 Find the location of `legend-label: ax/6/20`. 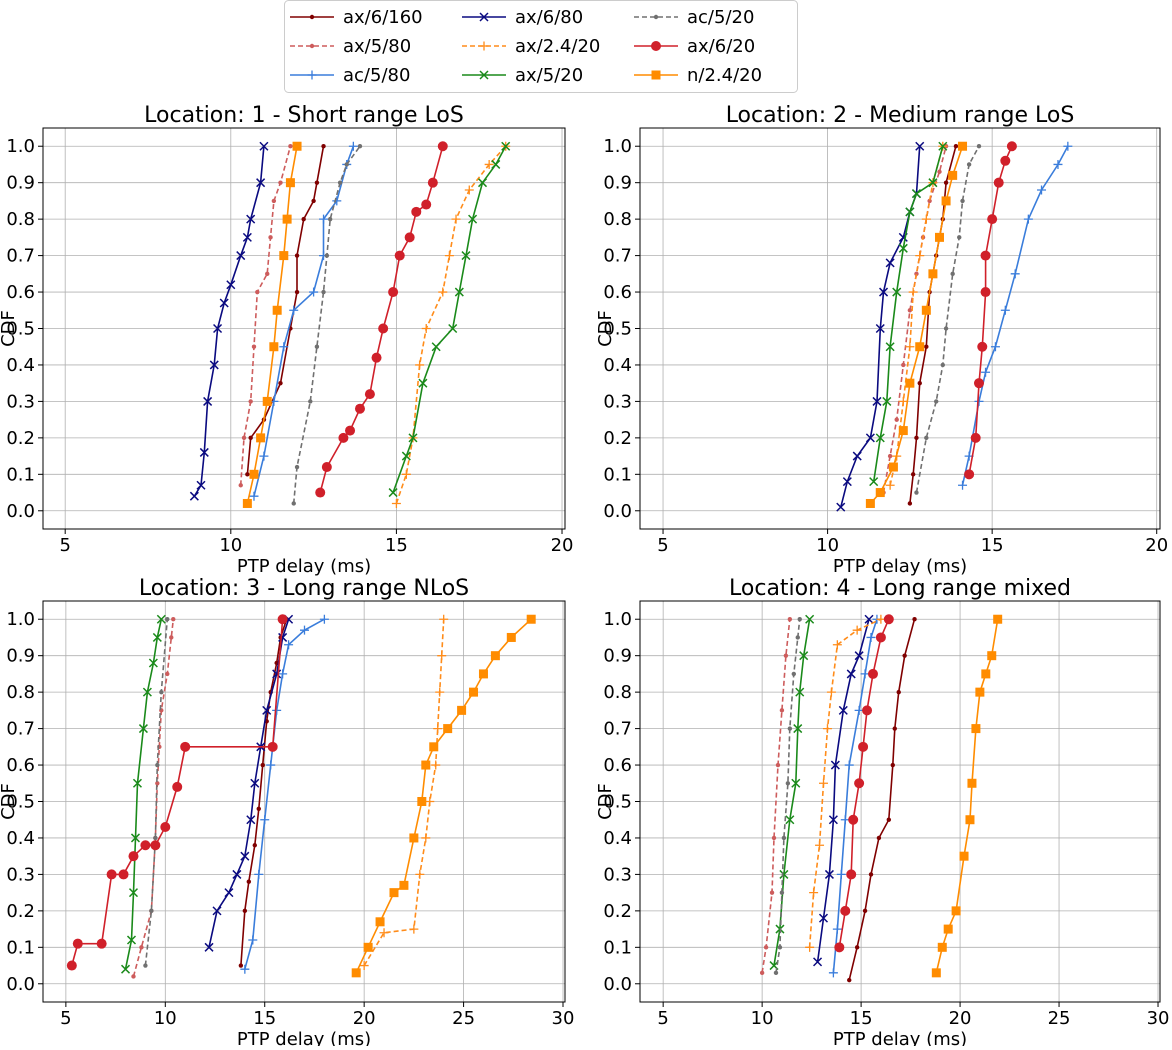

legend-label: ax/6/20 is located at coordinates (721, 46).